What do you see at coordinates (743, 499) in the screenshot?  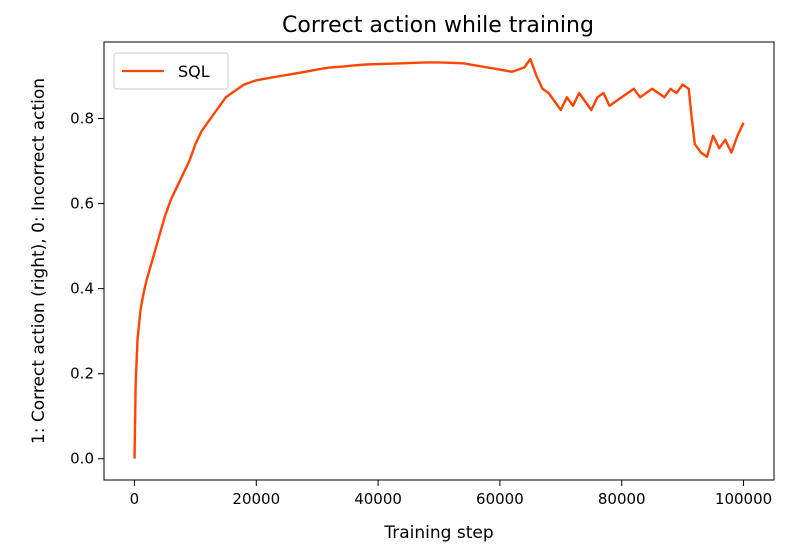 I see `x-tick-label: 100000` at bounding box center [743, 499].